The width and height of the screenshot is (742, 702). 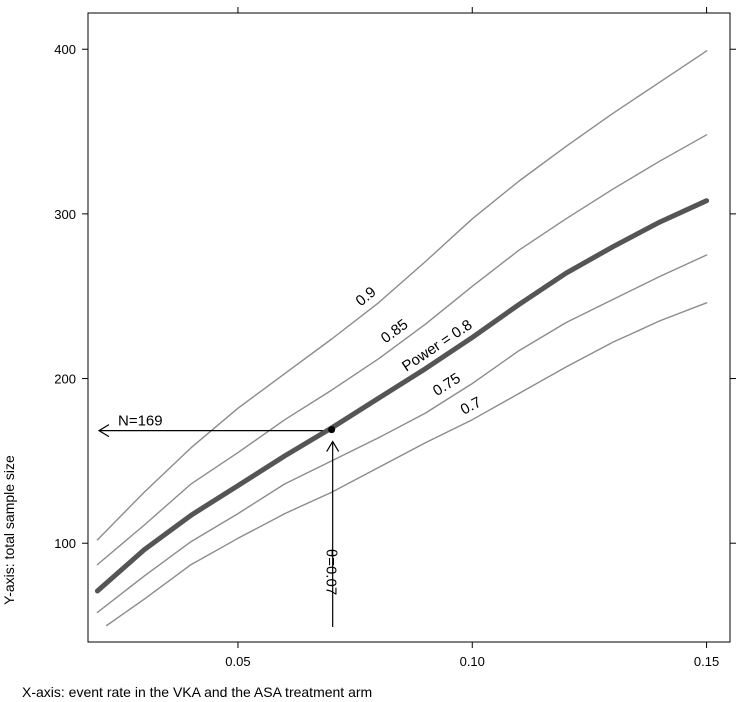 What do you see at coordinates (331, 572) in the screenshot?
I see `theta-label: θ=0.07` at bounding box center [331, 572].